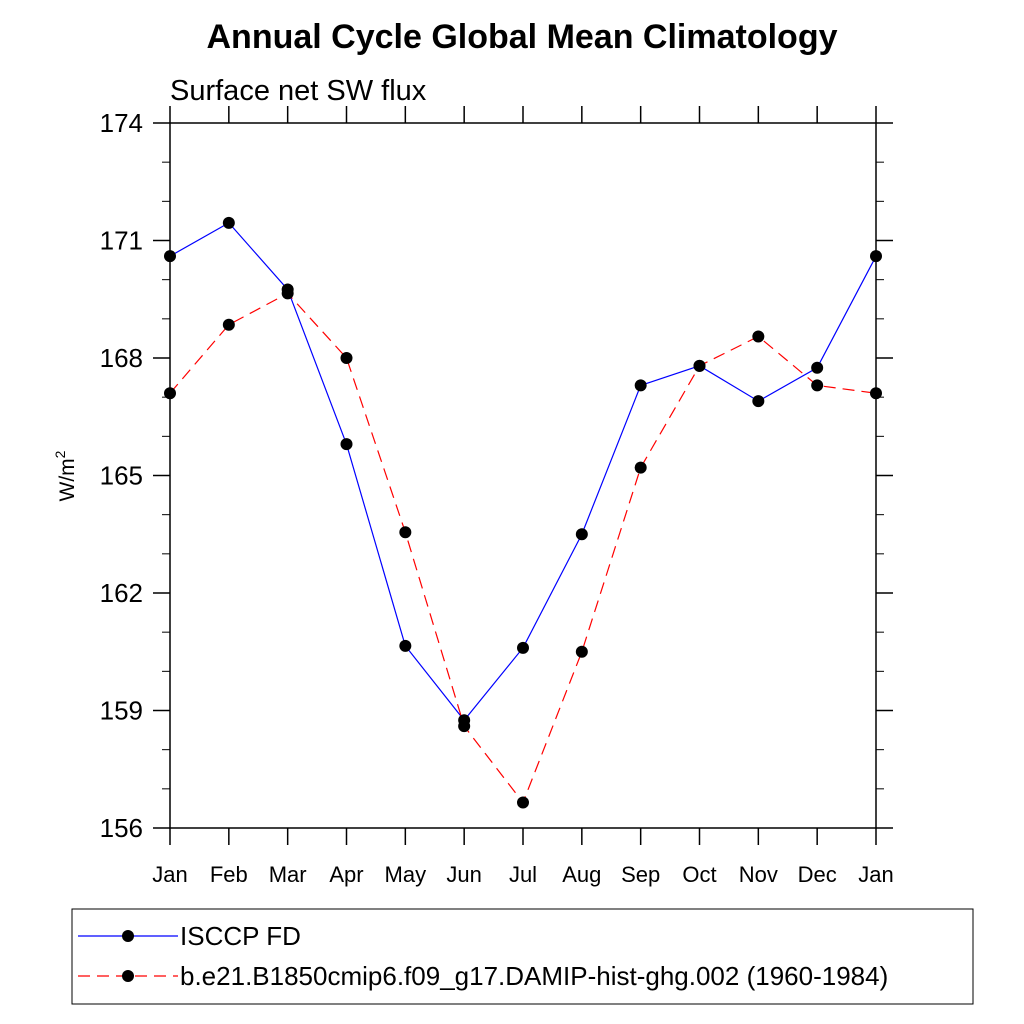  What do you see at coordinates (121, 358) in the screenshot?
I see `y-tick-label: 168` at bounding box center [121, 358].